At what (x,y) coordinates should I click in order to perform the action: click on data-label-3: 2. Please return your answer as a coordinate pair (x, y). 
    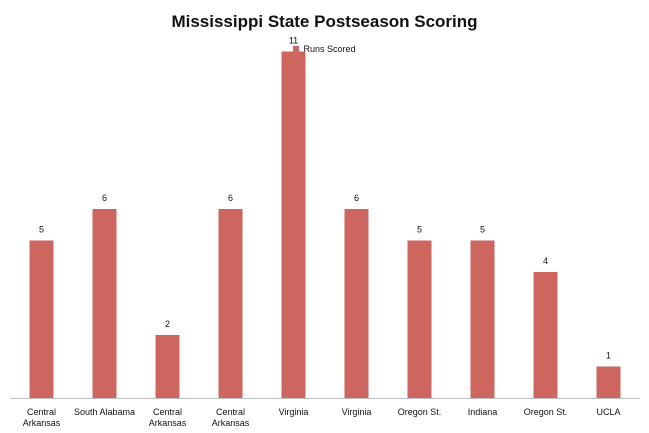
    Looking at the image, I should click on (167, 324).